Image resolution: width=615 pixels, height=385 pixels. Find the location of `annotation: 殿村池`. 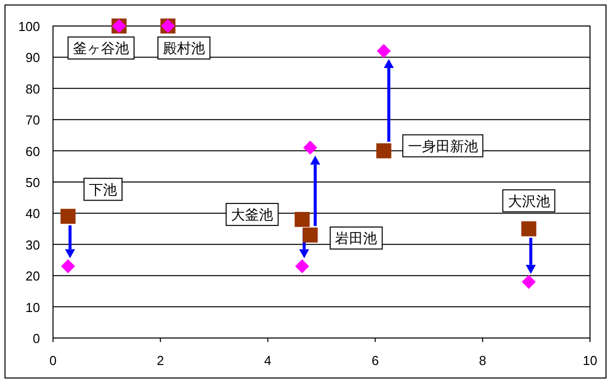

annotation: 殿村池 is located at coordinates (183, 48).